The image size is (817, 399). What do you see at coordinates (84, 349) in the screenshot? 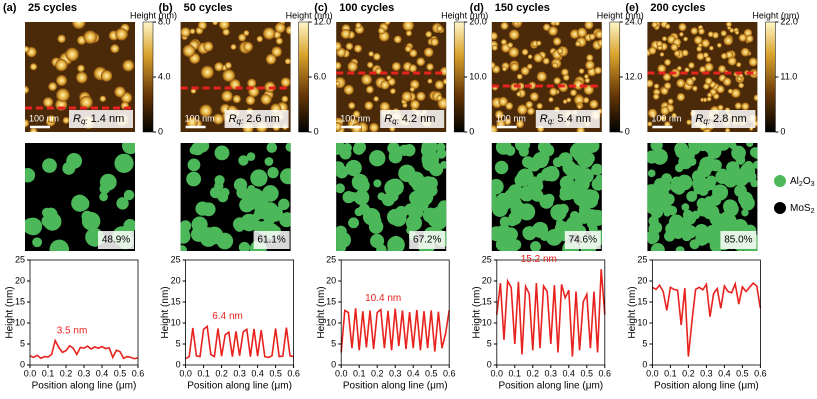
I see `profile-line` at bounding box center [84, 349].